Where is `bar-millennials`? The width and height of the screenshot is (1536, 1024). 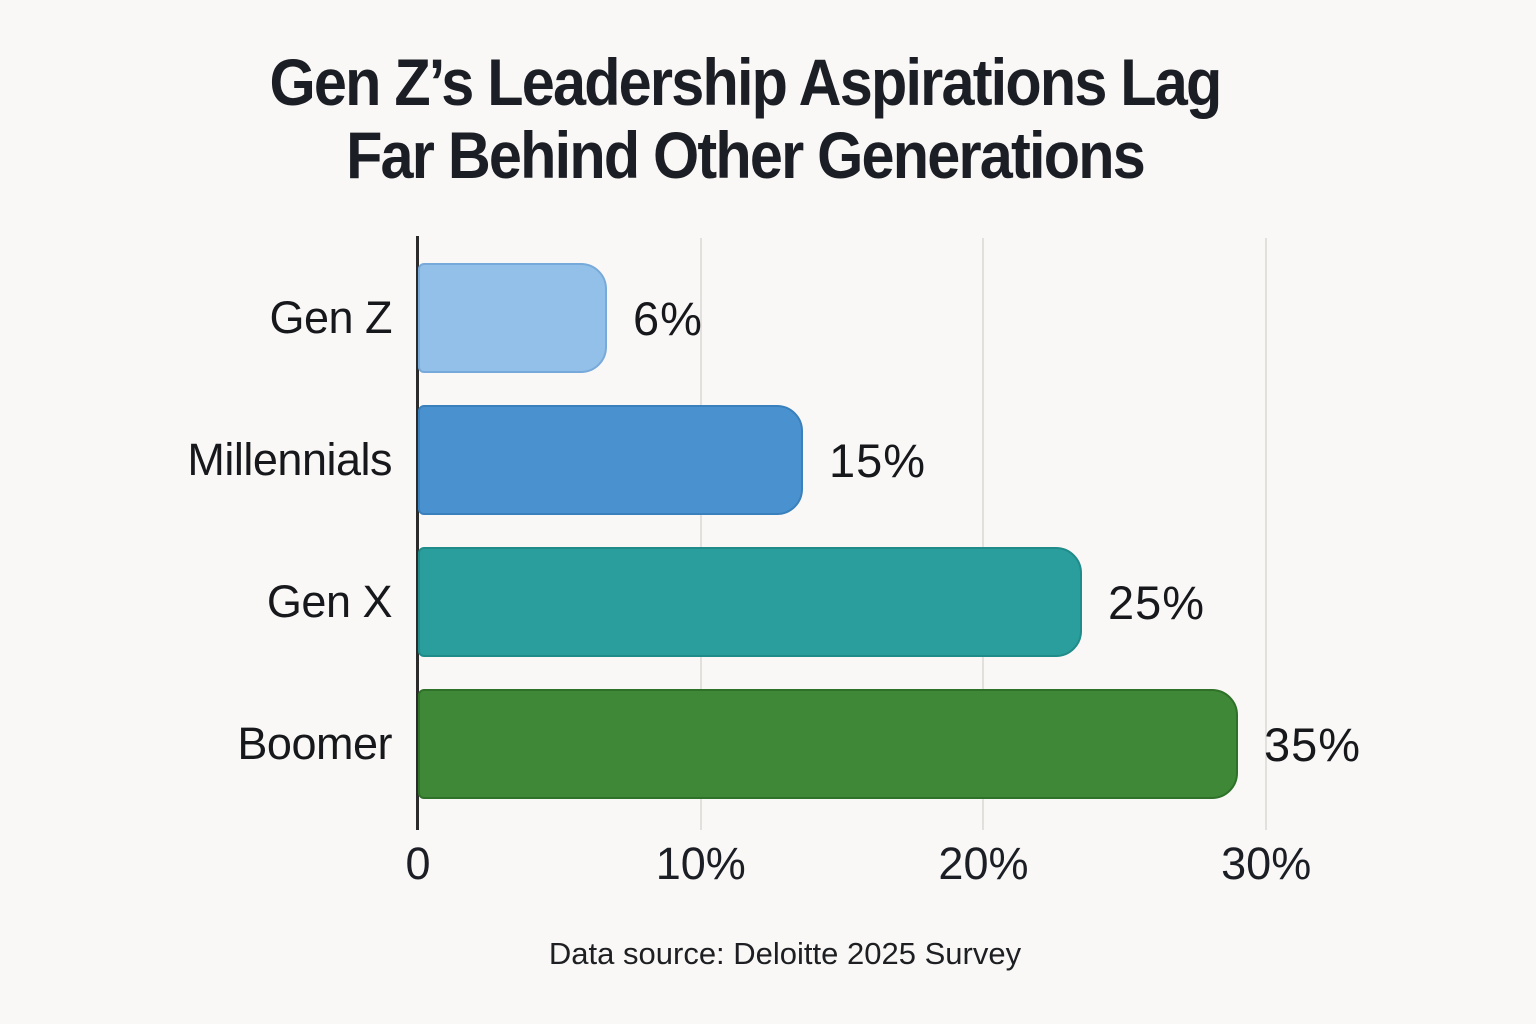 bar-millennials is located at coordinates (610, 460).